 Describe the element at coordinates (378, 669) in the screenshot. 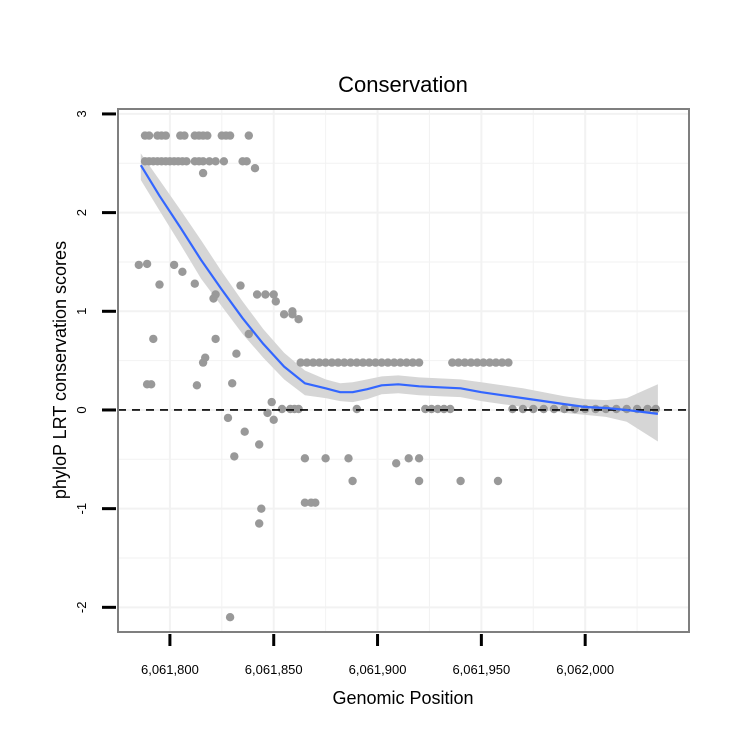

I see `x-tick-label-2: 6,061,900` at that location.